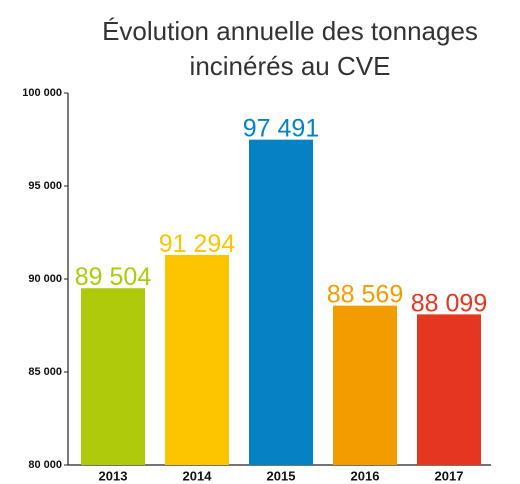 This screenshot has width=520, height=484. What do you see at coordinates (198, 475) in the screenshot?
I see `x-tick-label: 2014` at bounding box center [198, 475].